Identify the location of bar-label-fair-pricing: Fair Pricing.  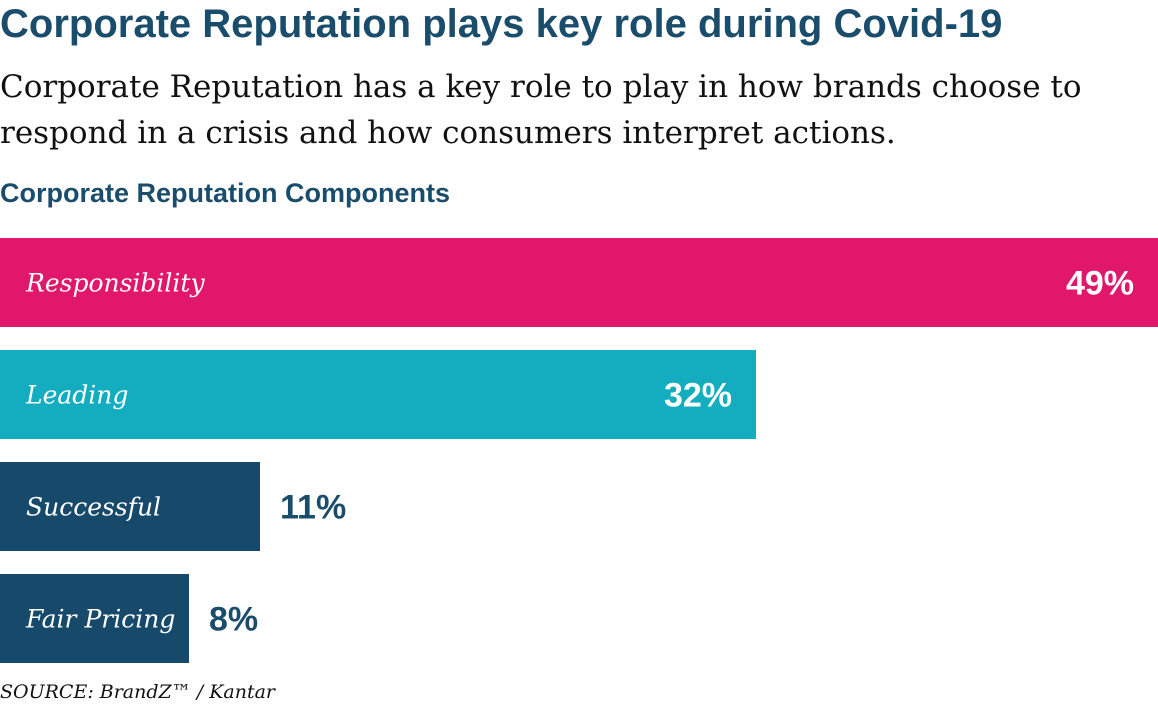
(100, 619).